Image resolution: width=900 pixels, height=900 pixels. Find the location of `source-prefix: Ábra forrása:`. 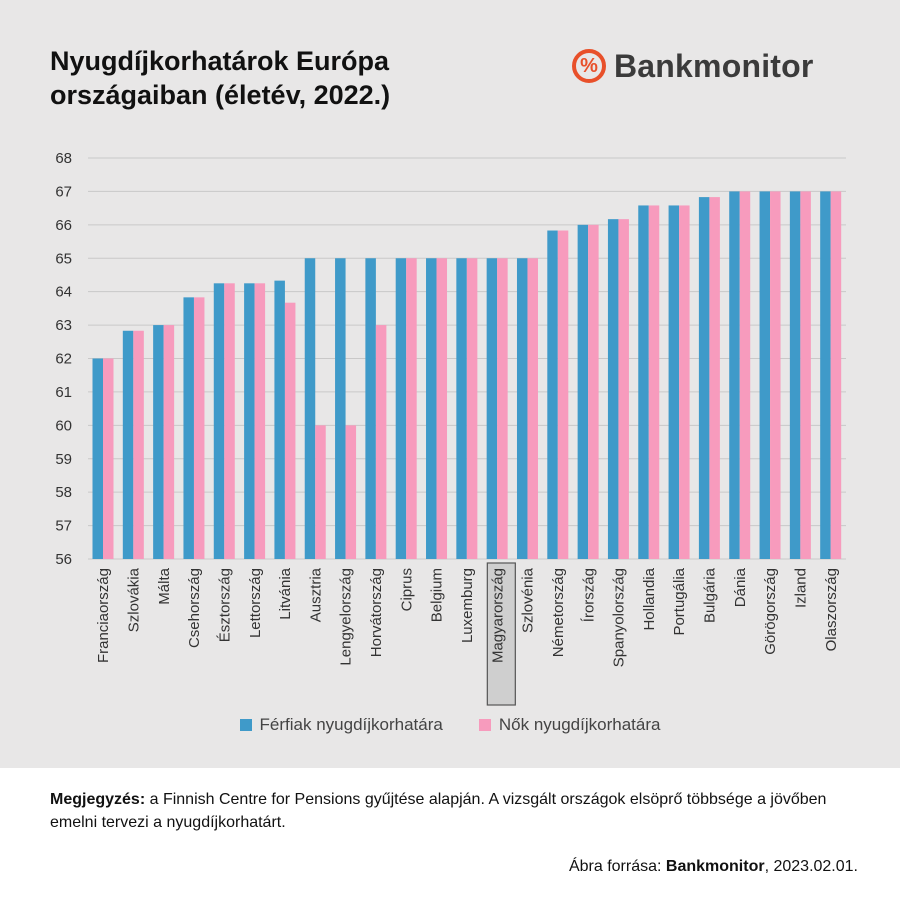

source-prefix: Ábra forrása: is located at coordinates (615, 866).